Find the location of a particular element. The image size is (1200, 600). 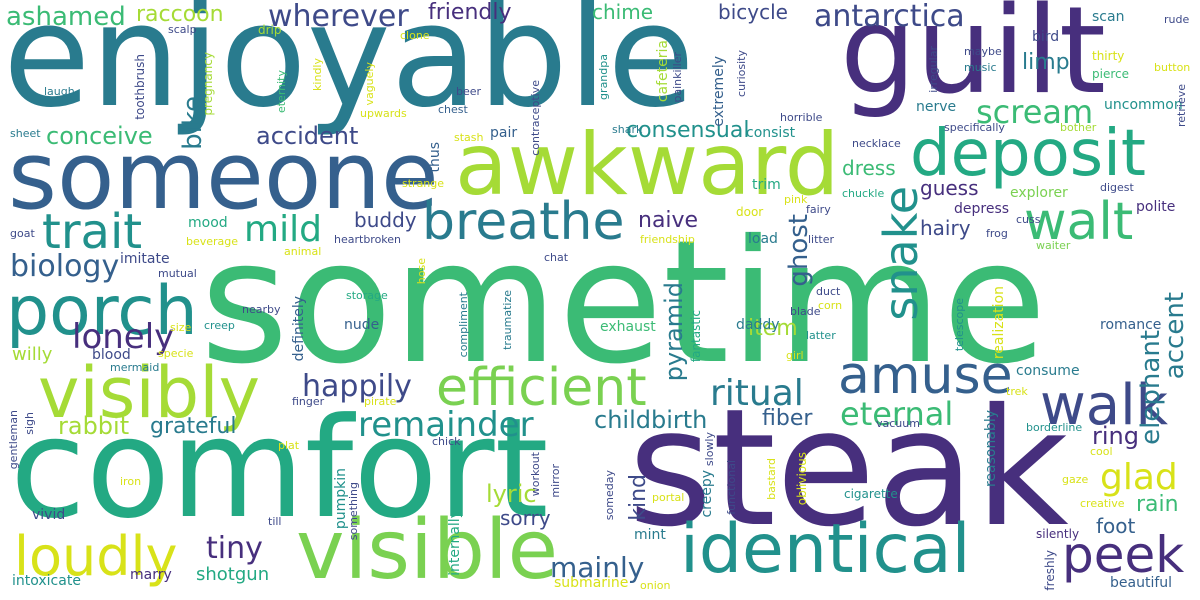

word-fiber: fiber is located at coordinates (787, 418).